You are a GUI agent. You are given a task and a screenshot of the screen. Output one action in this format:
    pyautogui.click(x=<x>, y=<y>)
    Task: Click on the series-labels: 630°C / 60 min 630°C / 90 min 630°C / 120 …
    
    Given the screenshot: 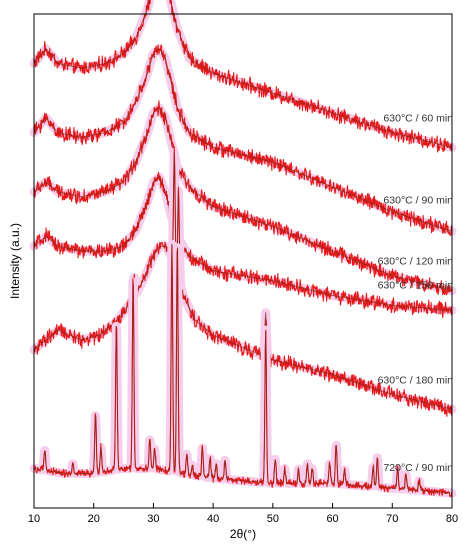 What is the action you would take?
    pyautogui.click(x=416, y=294)
    